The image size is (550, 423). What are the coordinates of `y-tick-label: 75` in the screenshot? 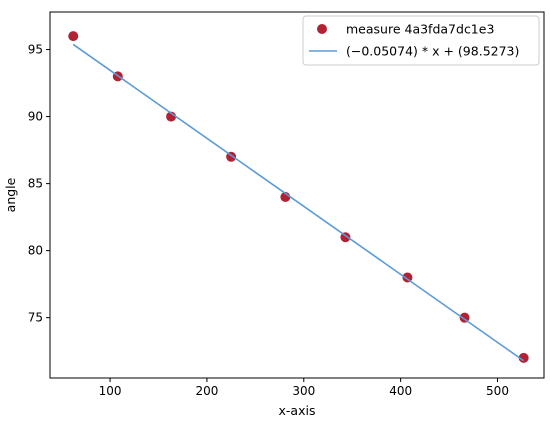 It's located at (35, 318).